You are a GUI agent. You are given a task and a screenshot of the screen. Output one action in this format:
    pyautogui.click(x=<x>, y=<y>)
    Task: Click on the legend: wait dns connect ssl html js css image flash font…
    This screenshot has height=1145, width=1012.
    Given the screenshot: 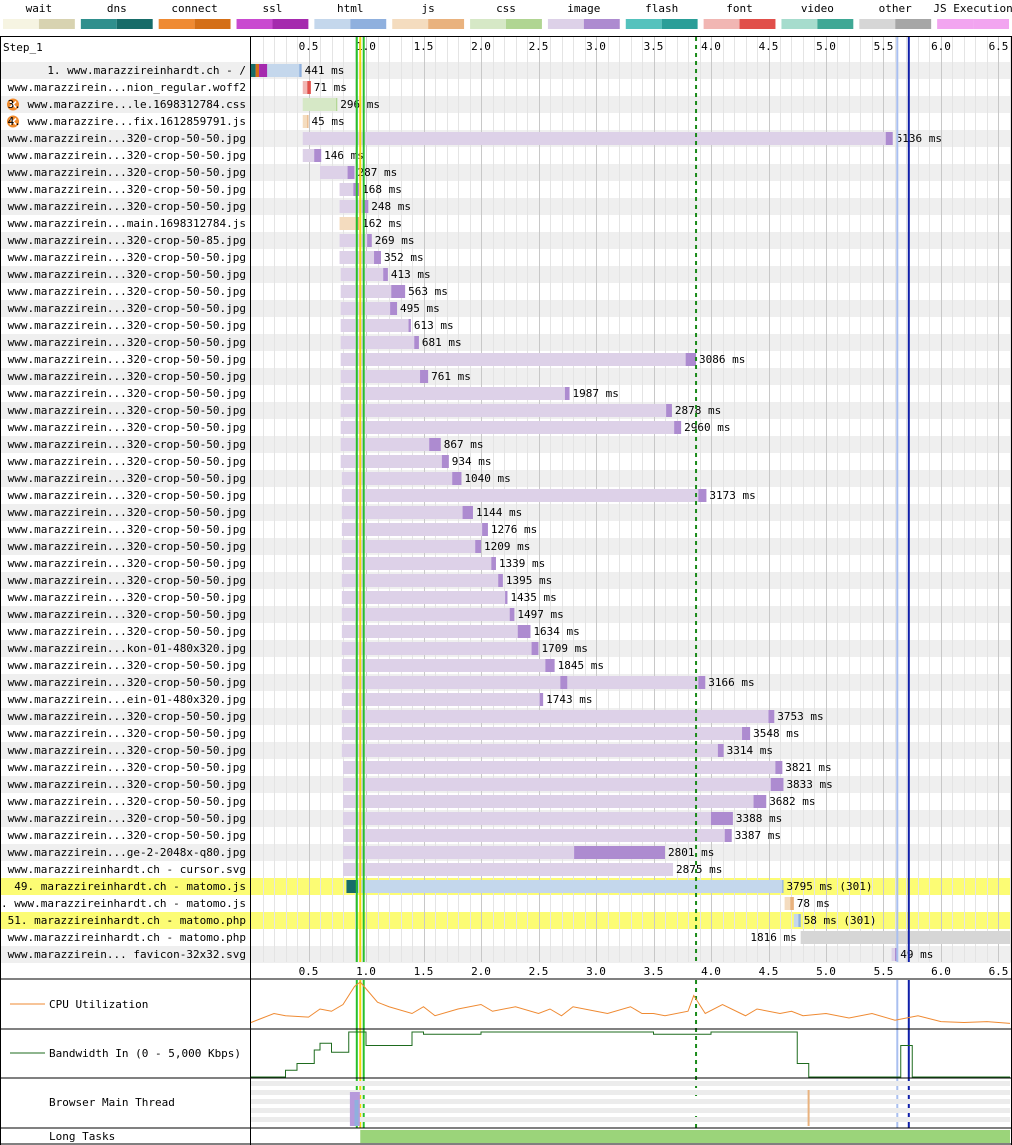 What is the action you would take?
    pyautogui.click(x=507, y=15)
    